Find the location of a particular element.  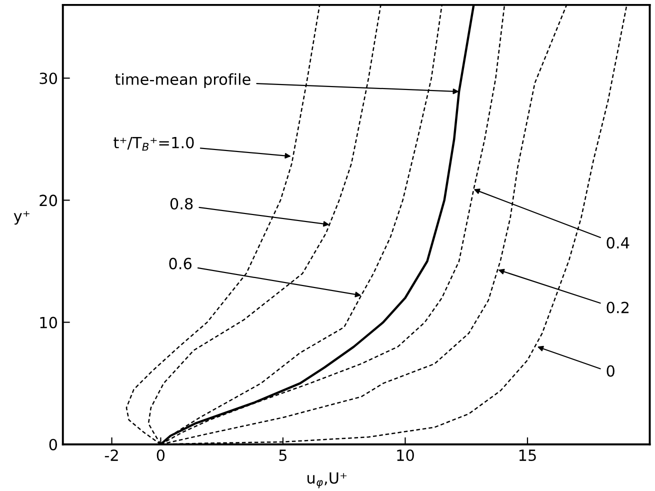

x-tick-label: -2 is located at coordinates (111, 455).